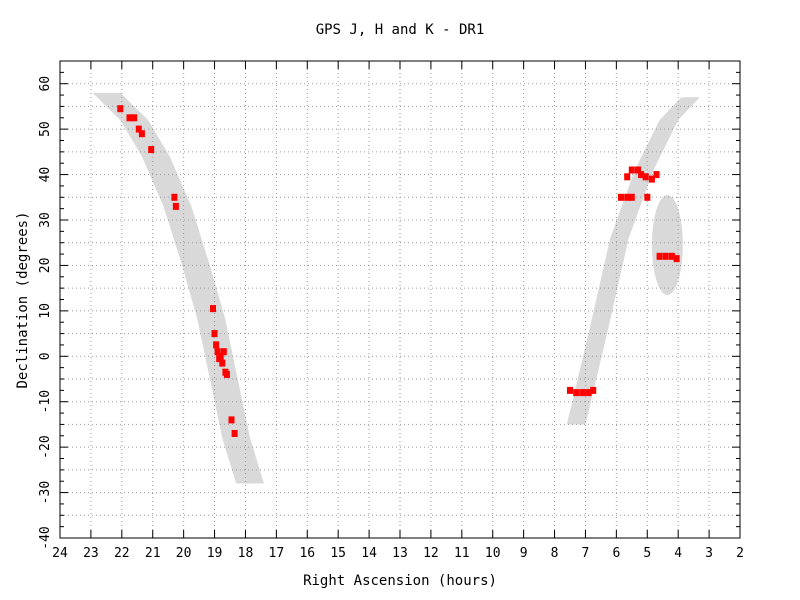 The image size is (800, 600). What do you see at coordinates (647, 553) in the screenshot?
I see `x-tick-label: 5` at bounding box center [647, 553].